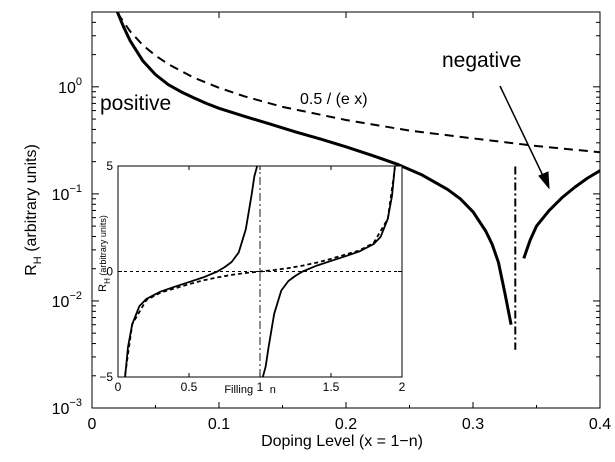 The width and height of the screenshot is (615, 462). What do you see at coordinates (522, 133) in the screenshot?
I see `negative-arrow-shaft` at bounding box center [522, 133].